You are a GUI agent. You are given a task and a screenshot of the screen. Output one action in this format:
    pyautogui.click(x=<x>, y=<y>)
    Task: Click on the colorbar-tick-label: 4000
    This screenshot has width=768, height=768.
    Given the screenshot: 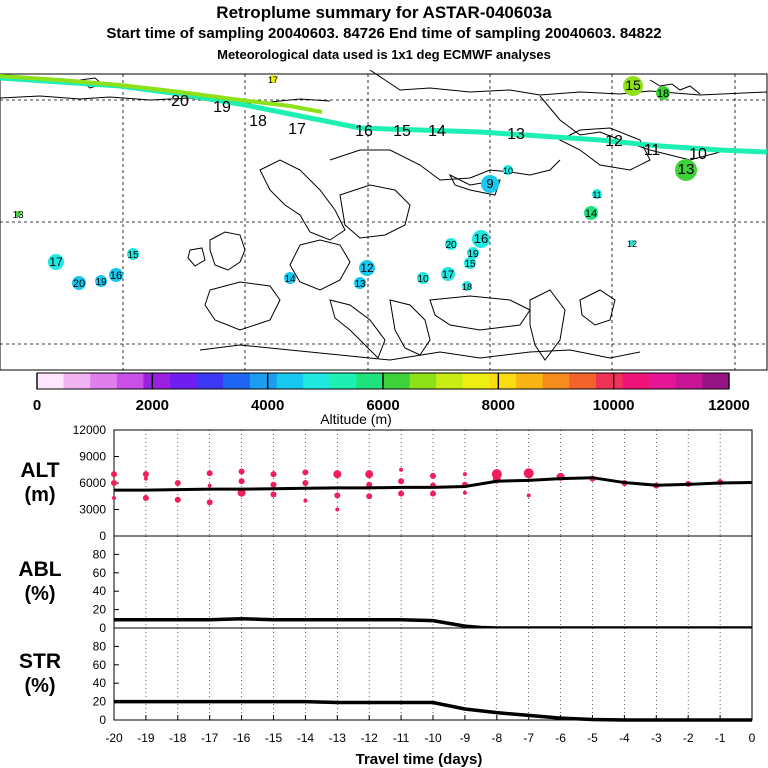 What is the action you would take?
    pyautogui.click(x=267, y=405)
    